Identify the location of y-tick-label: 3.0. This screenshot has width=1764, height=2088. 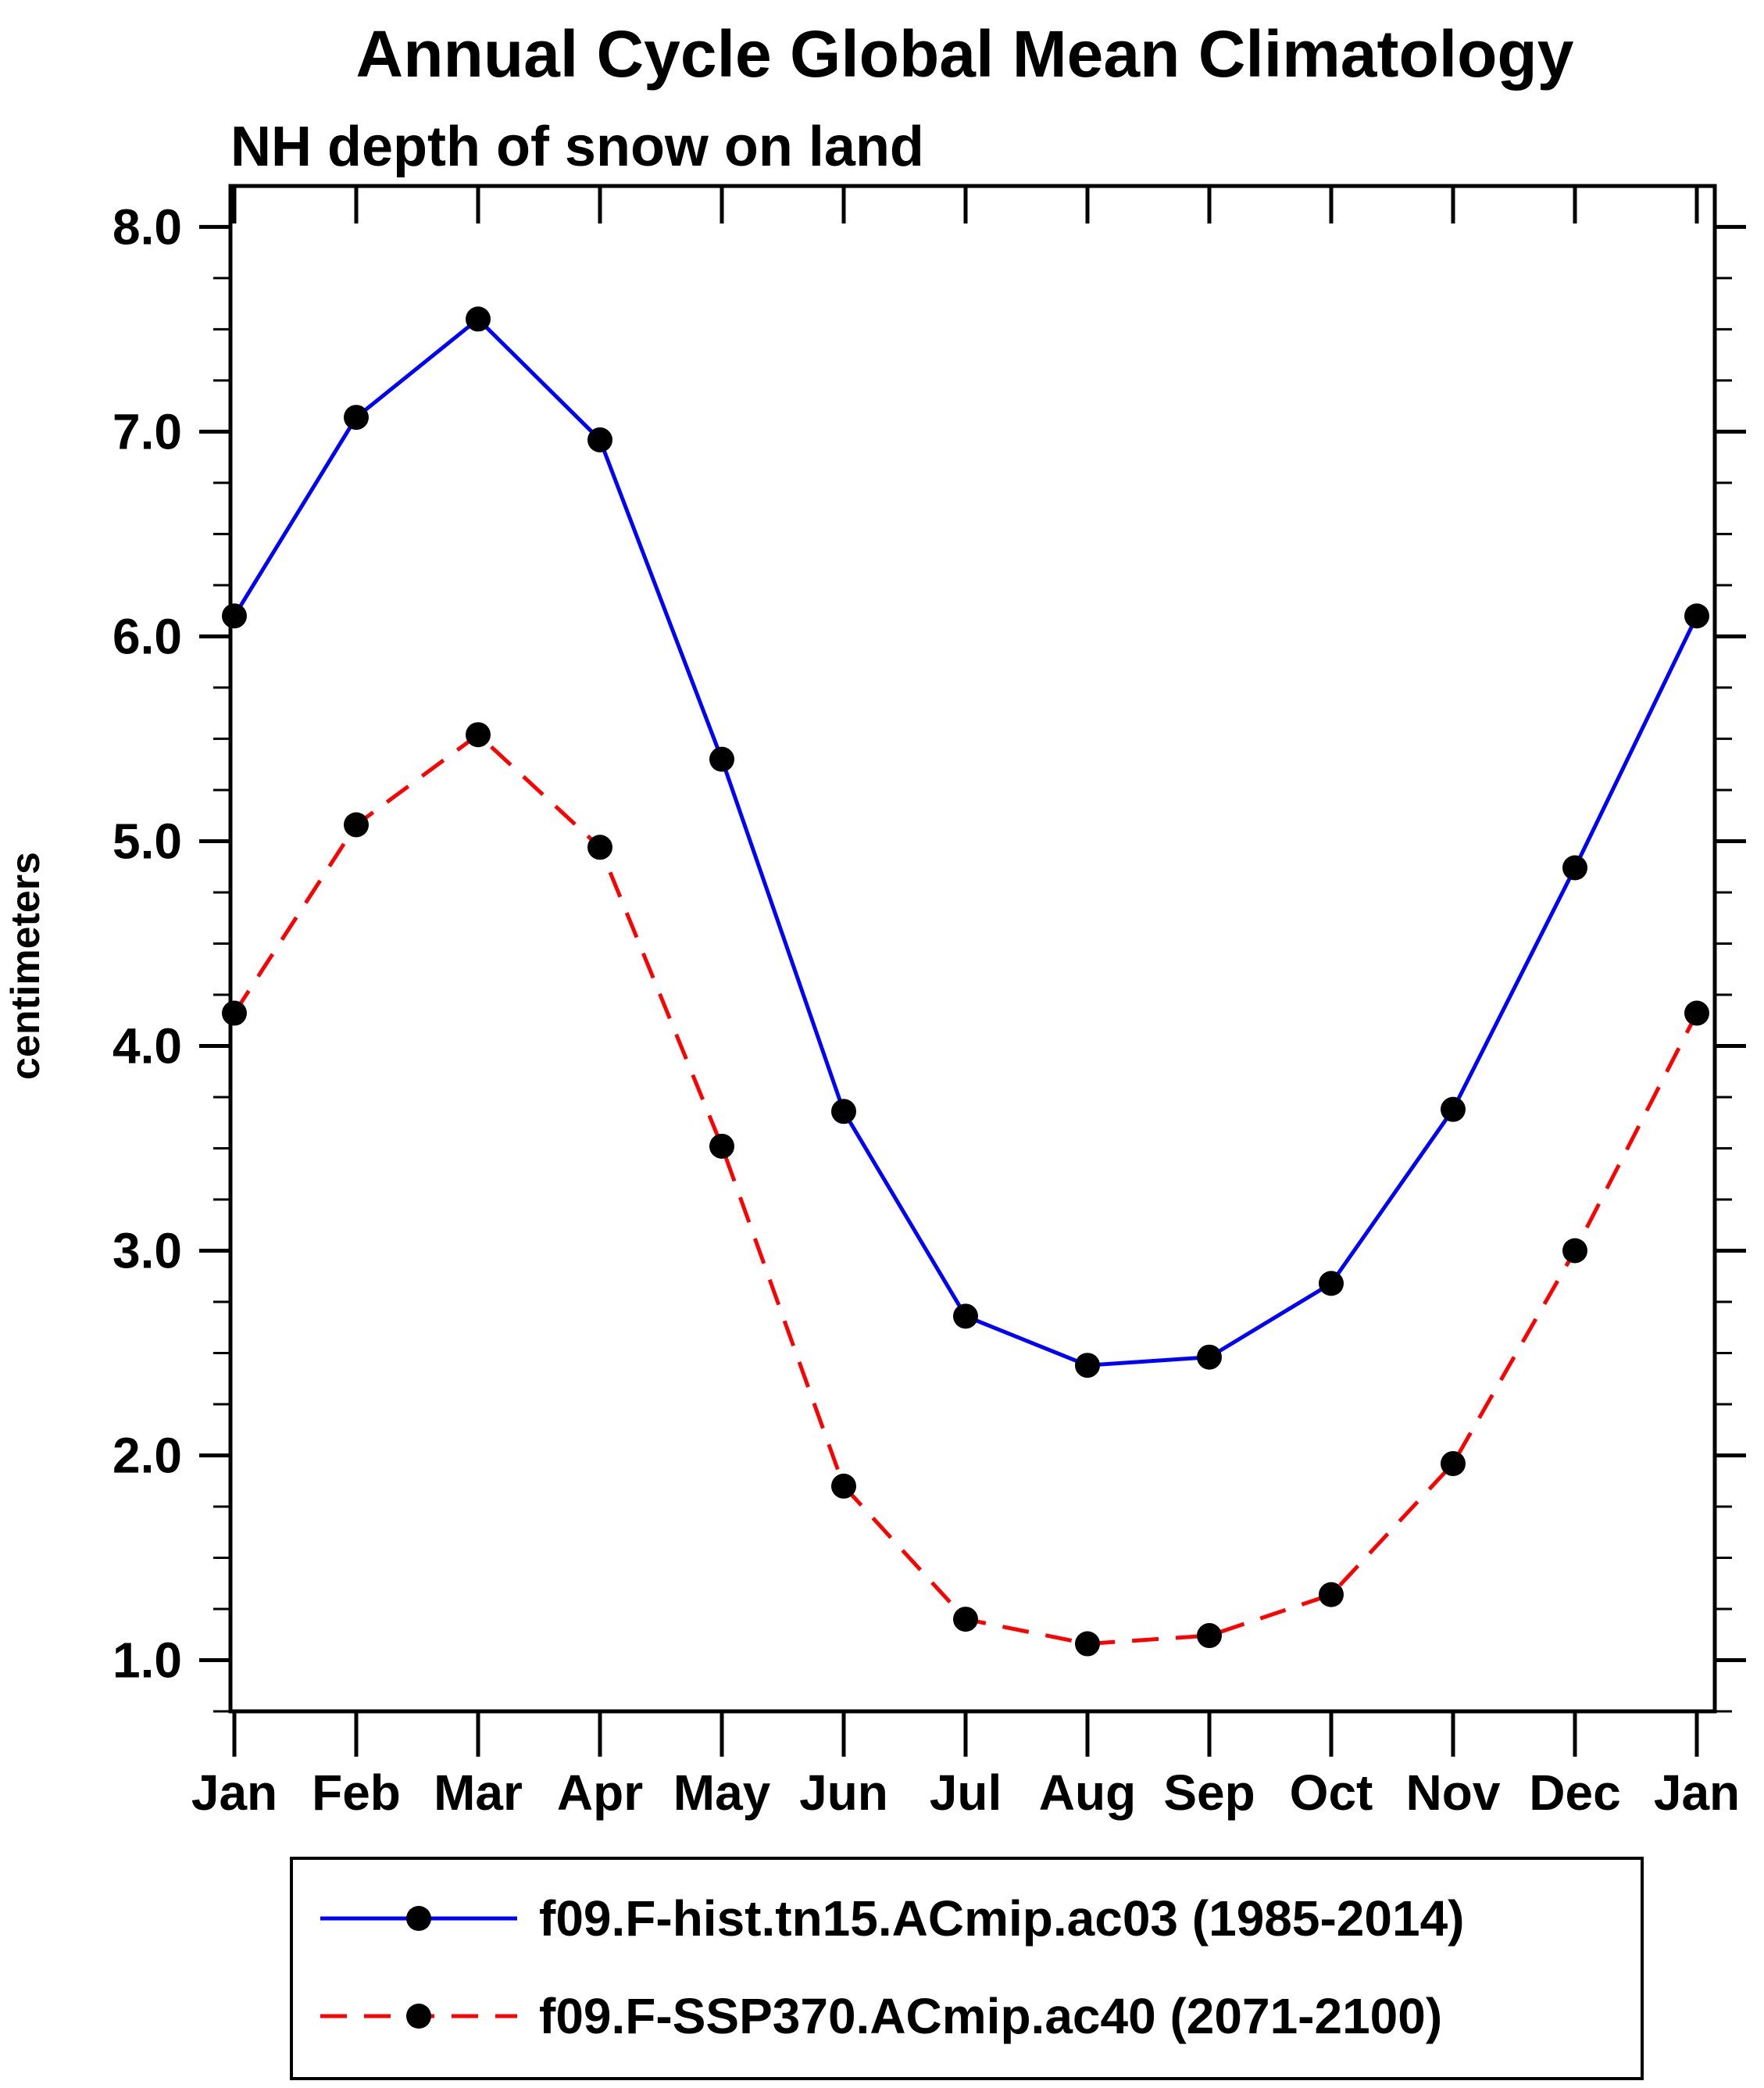
(147, 1250).